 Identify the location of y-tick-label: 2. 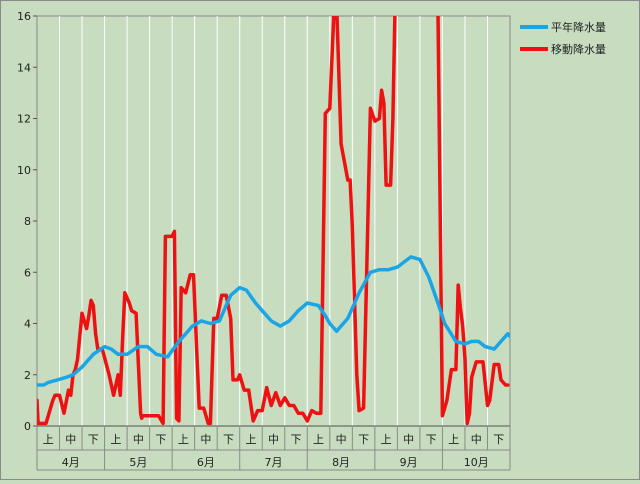
(27, 375).